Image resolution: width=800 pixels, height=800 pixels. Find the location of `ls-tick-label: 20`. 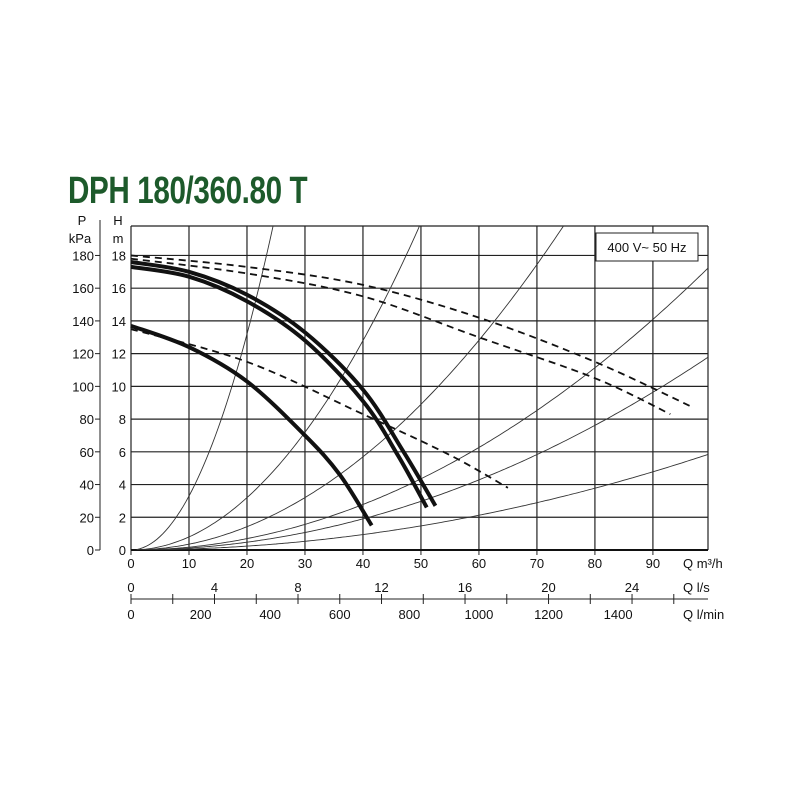

ls-tick-label: 20 is located at coordinates (548, 587).